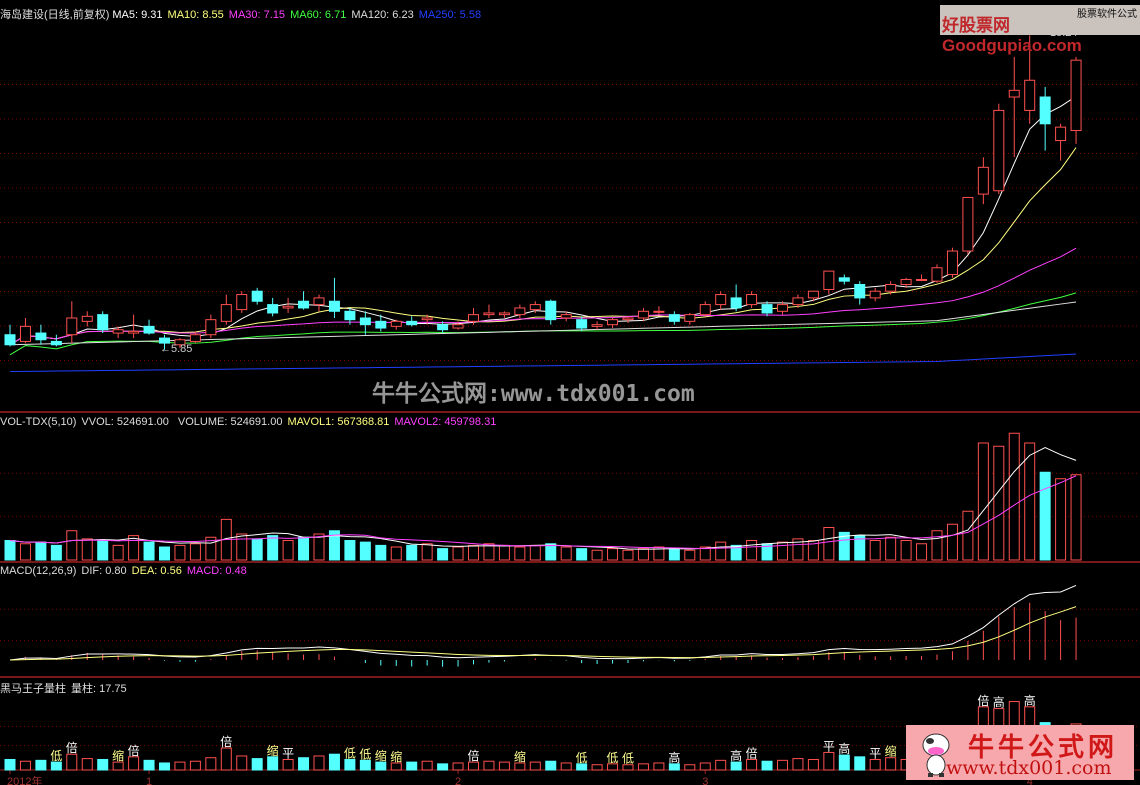  I want to click on low-price-label: ←5.85, so click(176, 349).